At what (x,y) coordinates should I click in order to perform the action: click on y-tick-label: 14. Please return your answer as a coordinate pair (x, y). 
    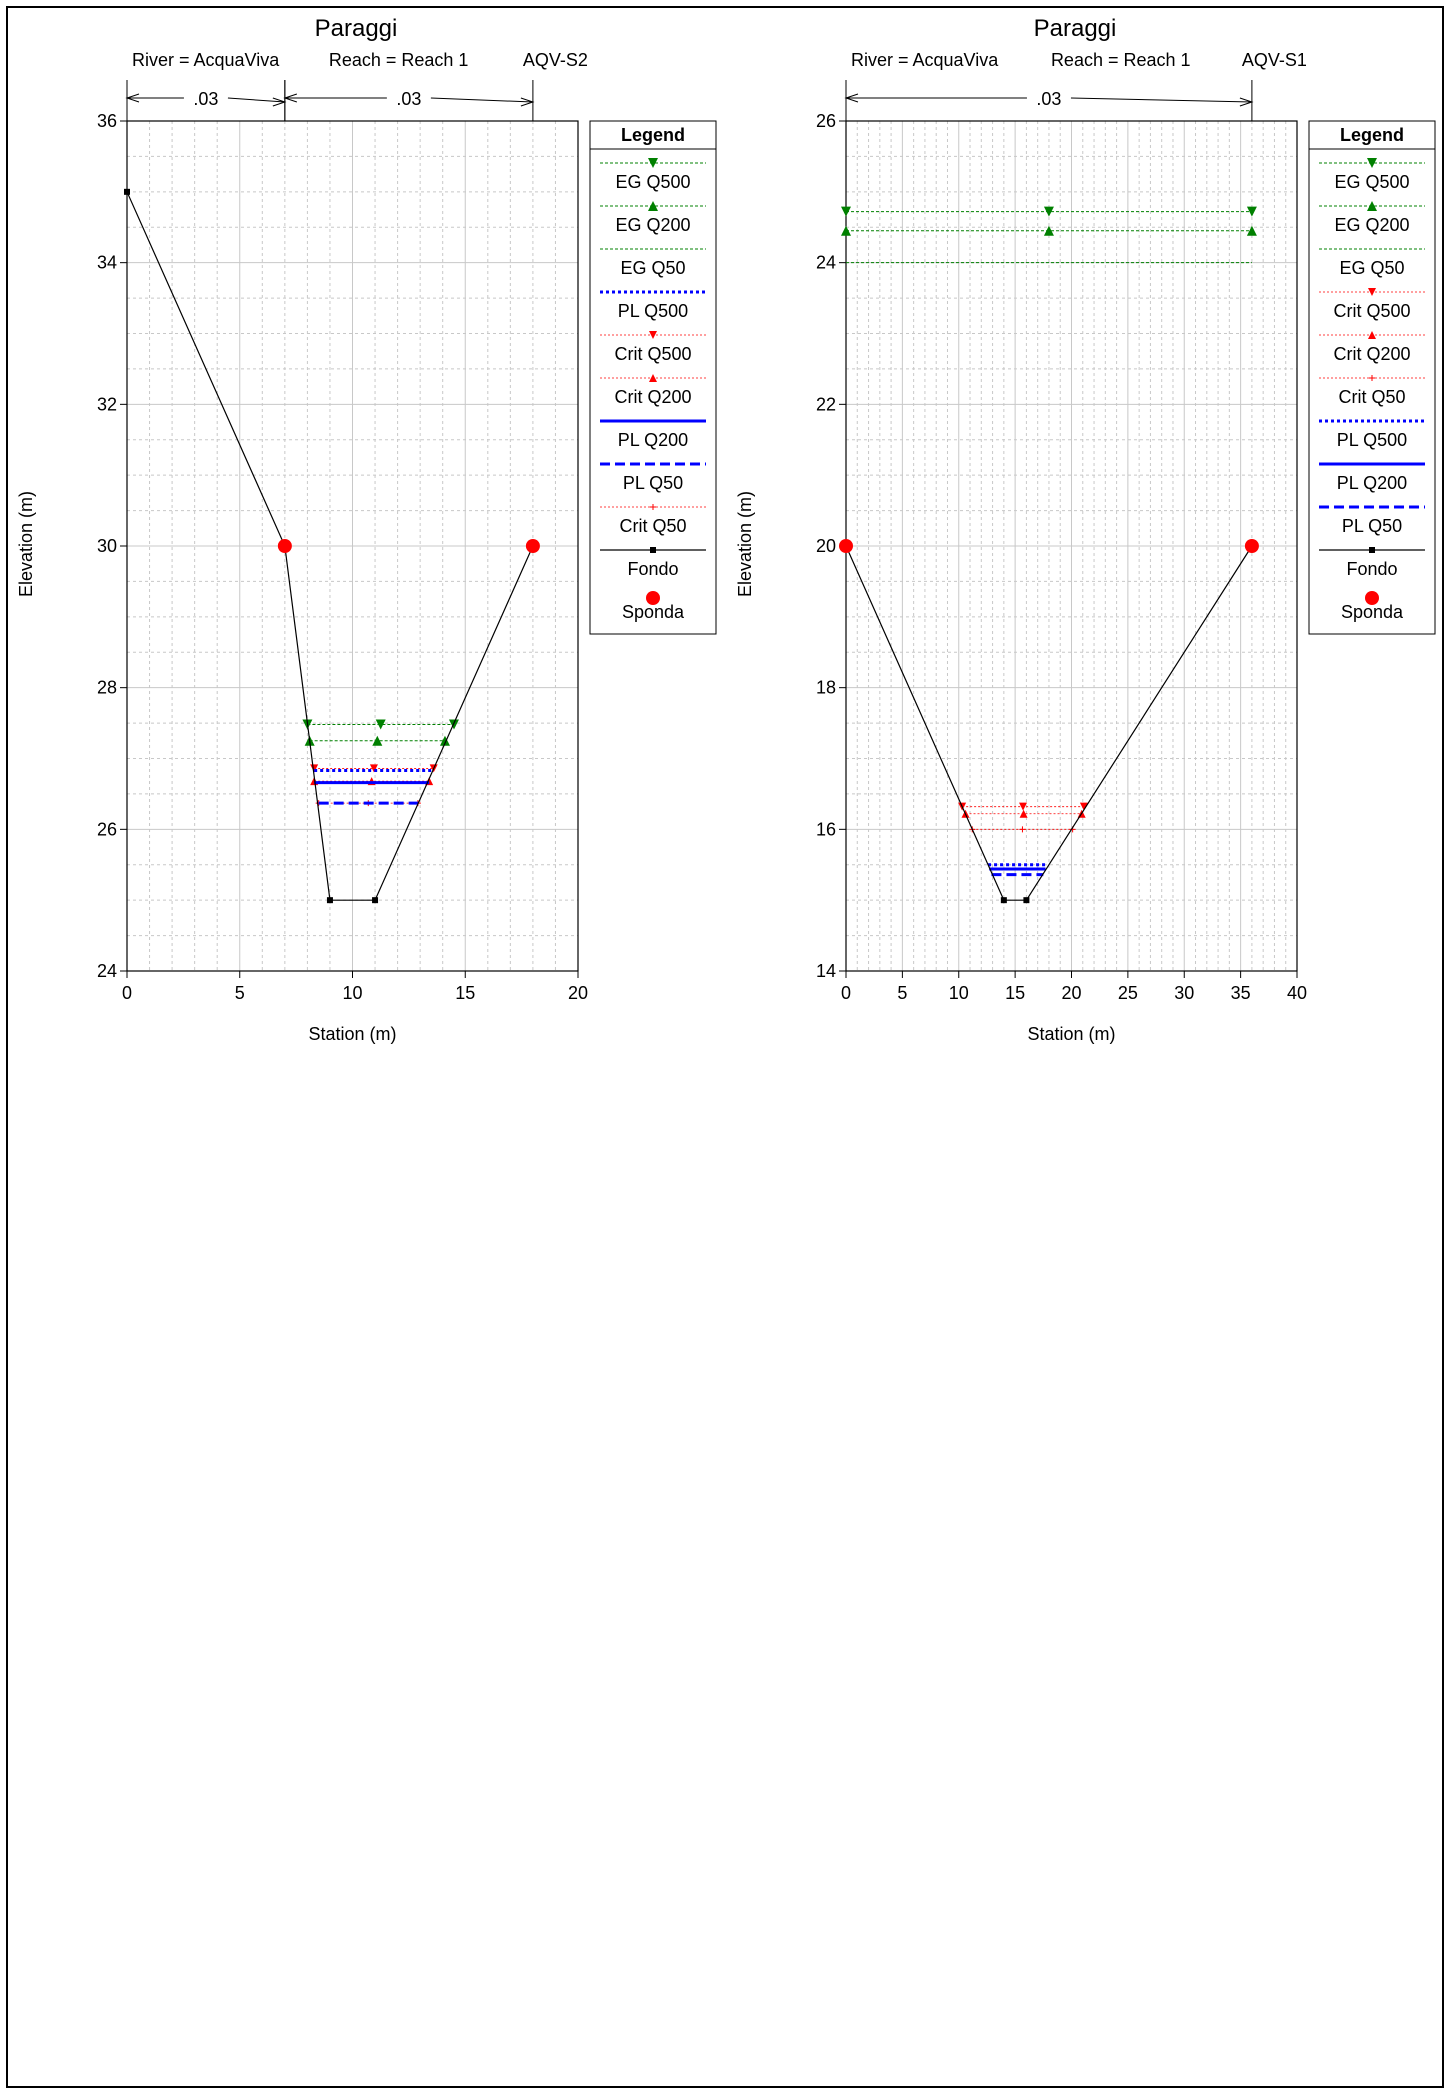
    Looking at the image, I should click on (826, 971).